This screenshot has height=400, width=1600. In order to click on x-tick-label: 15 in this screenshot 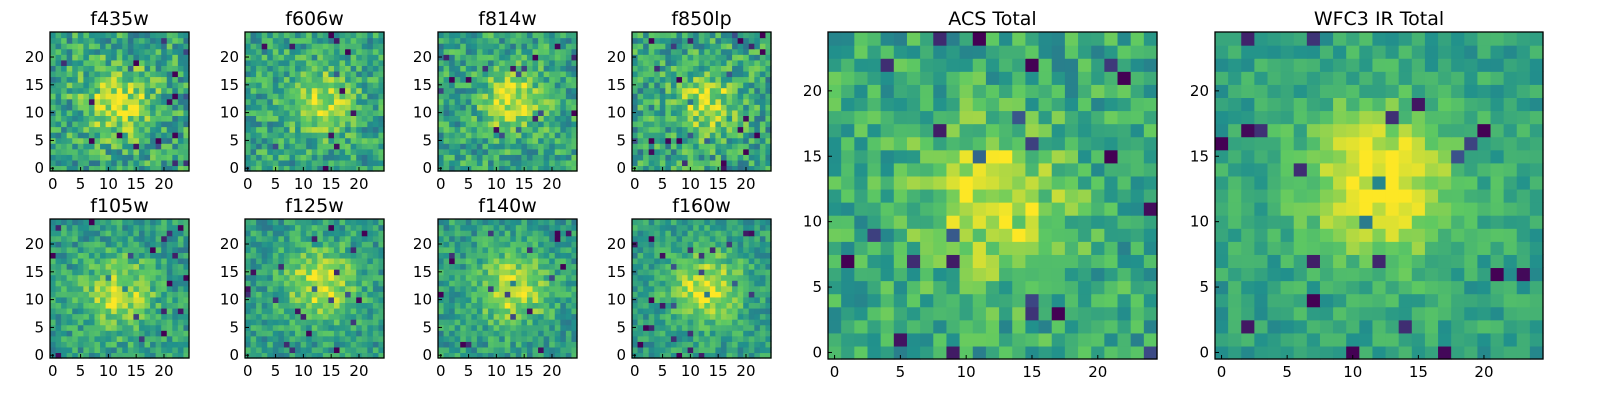, I will do `click(136, 184)`.